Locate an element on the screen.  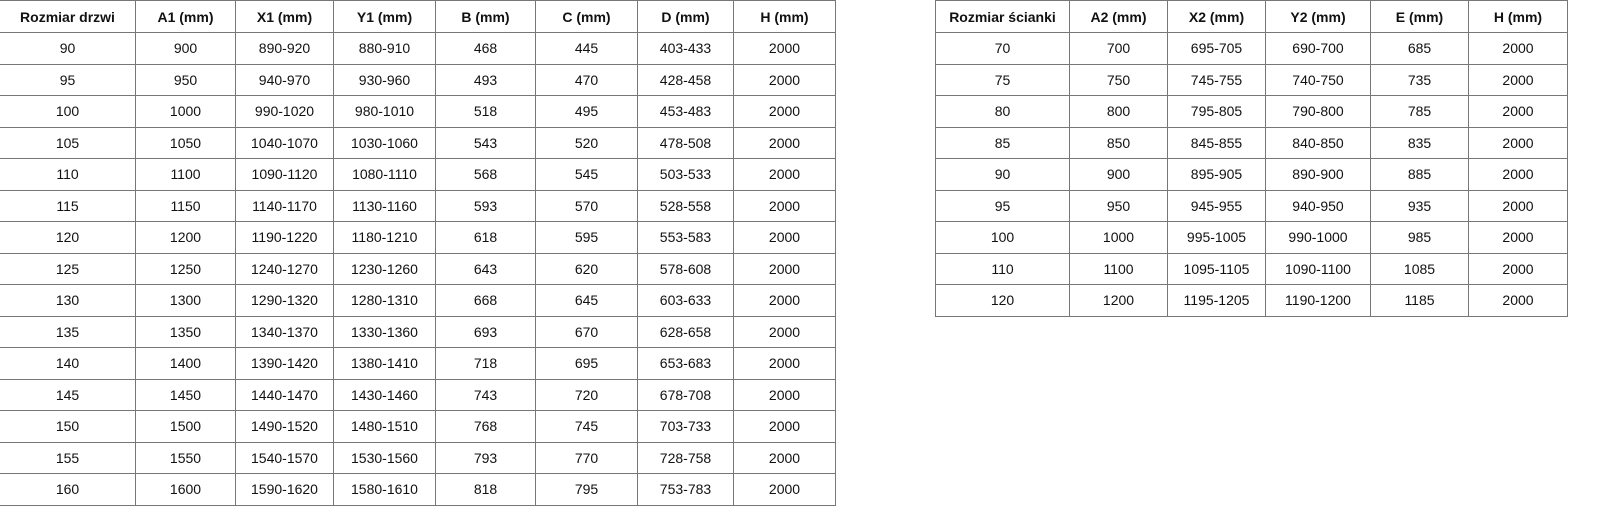
table-cell: 1490-1520 is located at coordinates (284, 426).